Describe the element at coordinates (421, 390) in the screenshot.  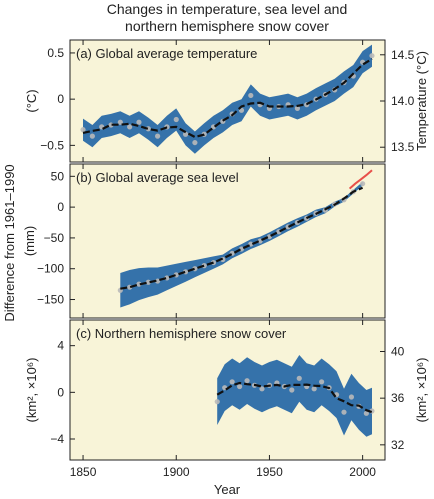
I see `y-axis-right-label: (km², ×10⁶)` at that location.